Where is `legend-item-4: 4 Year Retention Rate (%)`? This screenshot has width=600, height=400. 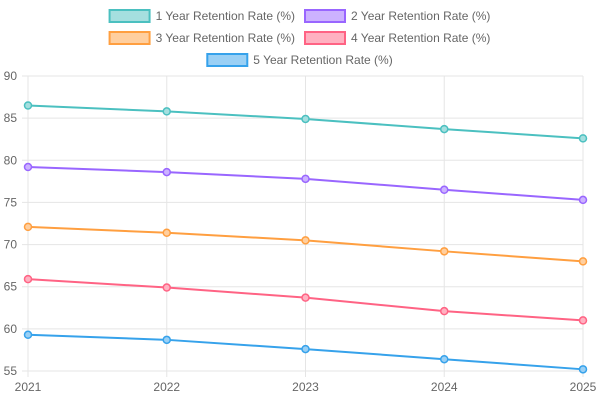 legend-item-4: 4 Year Retention Rate (%) is located at coordinates (397, 38).